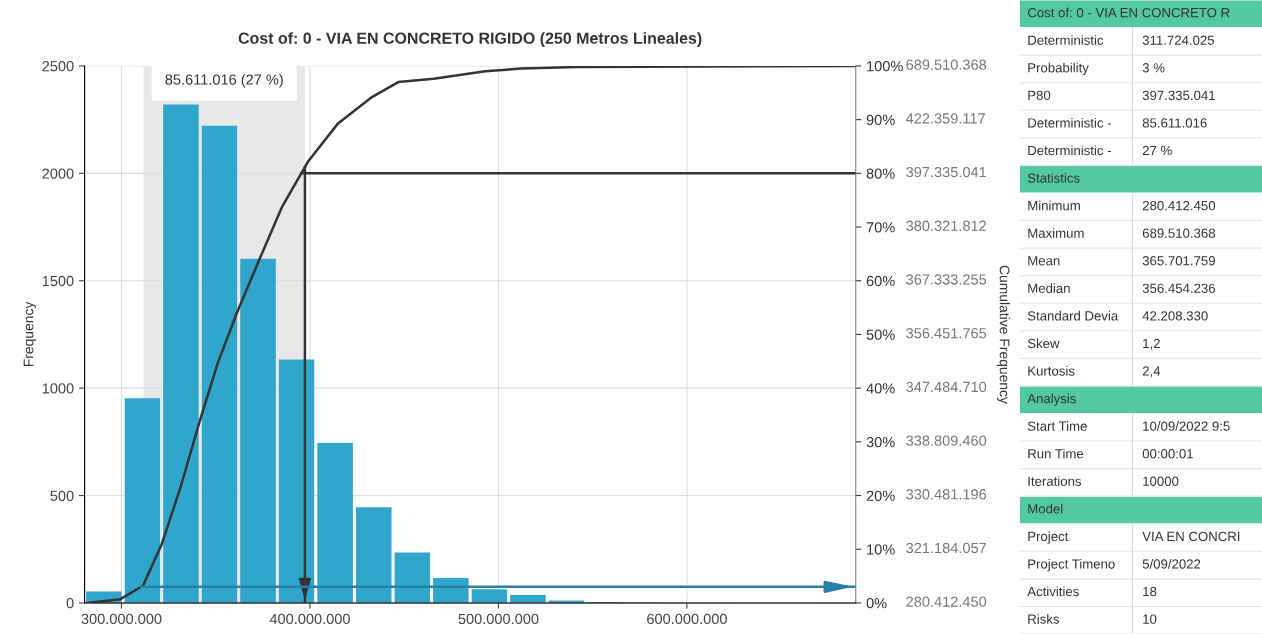 This screenshot has height=634, width=1262. Describe the element at coordinates (1071, 565) in the screenshot. I see `category-label: Project Timeno` at that location.